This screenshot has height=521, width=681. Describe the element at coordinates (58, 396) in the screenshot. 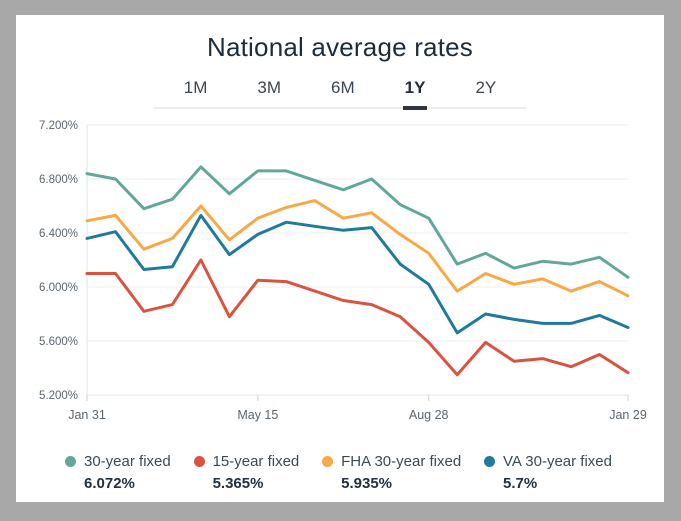

I see `svg-text: 5.200%` at that location.